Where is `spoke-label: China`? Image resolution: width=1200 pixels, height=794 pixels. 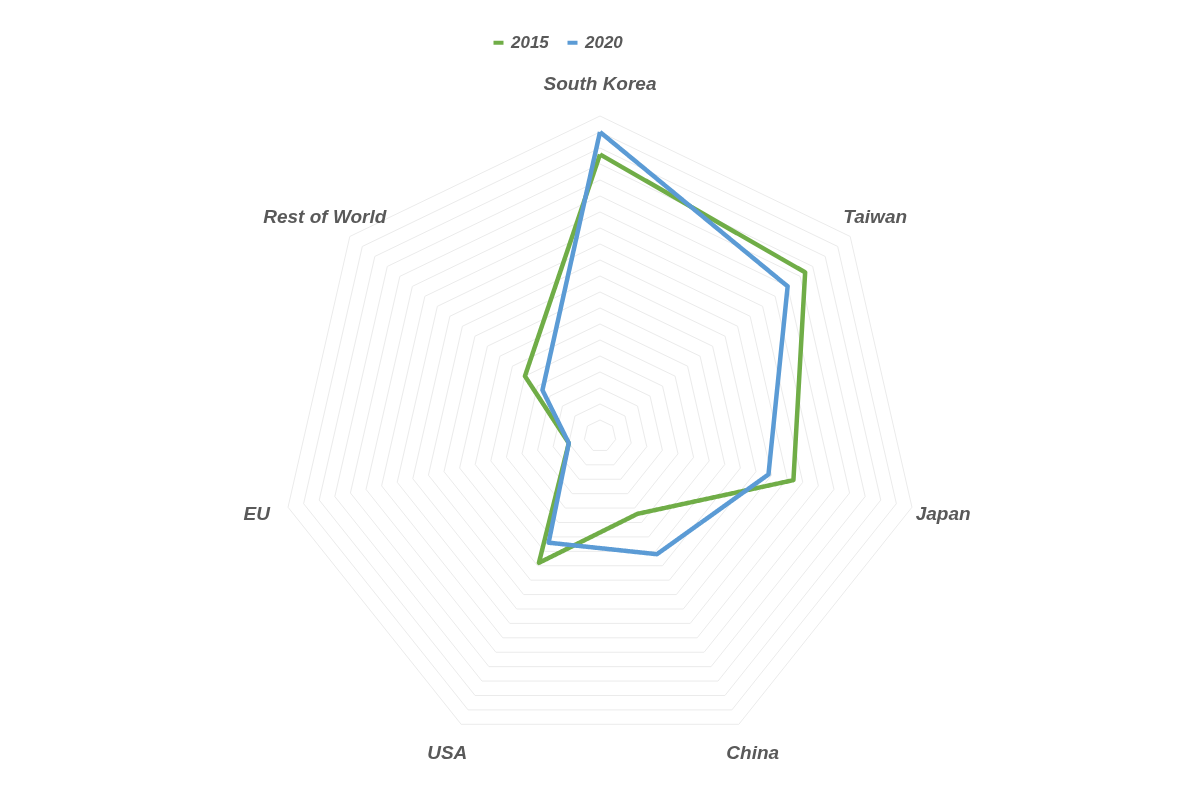 spoke-label: China is located at coordinates (753, 753).